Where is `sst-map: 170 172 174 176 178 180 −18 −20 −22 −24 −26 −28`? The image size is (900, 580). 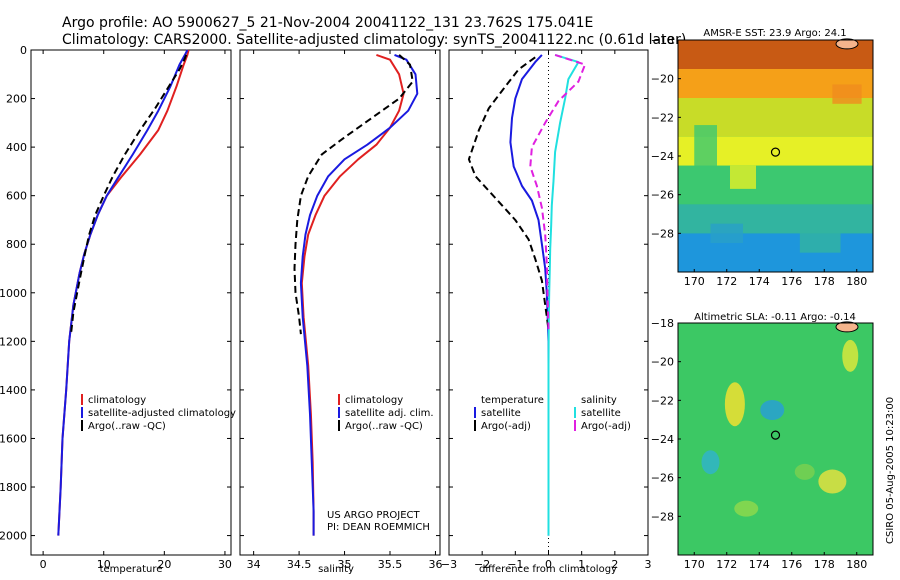 sst-map: 170 172 174 176 178 180 −18 −20 −22 −24 −26 −28 is located at coordinates (762, 161).